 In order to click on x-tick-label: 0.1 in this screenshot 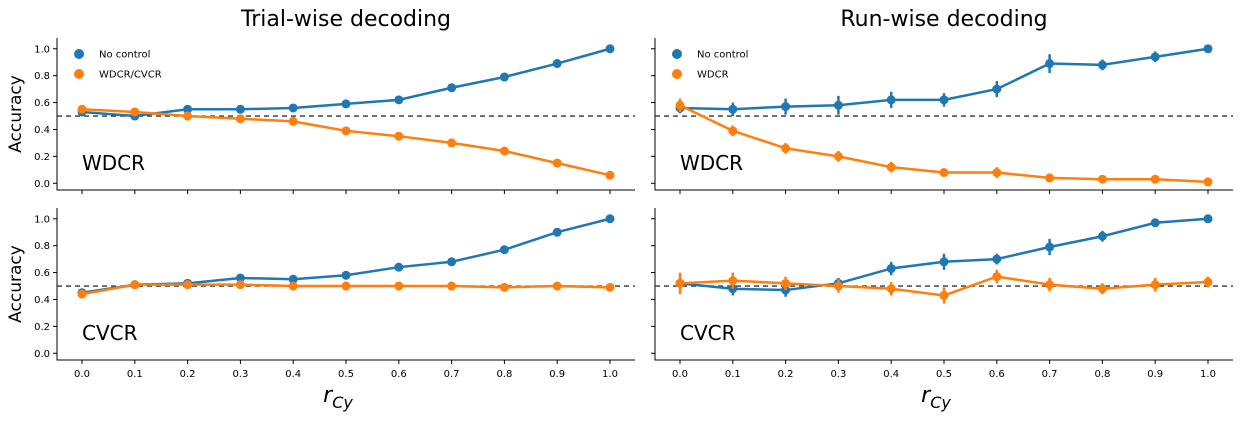, I will do `click(733, 374)`.